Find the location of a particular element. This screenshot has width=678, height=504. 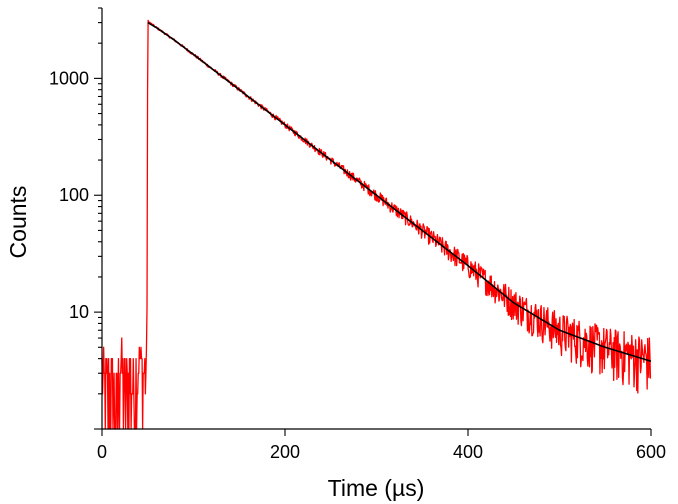

x-axis-title: Time (µs) is located at coordinates (376, 488).